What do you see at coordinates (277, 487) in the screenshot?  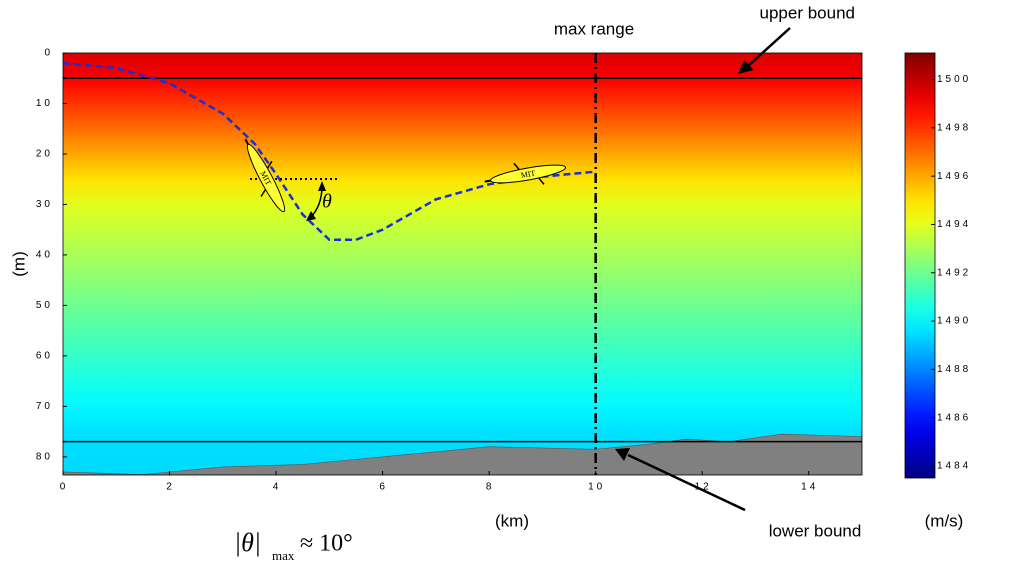 I see `x-tick-label: 4` at bounding box center [277, 487].